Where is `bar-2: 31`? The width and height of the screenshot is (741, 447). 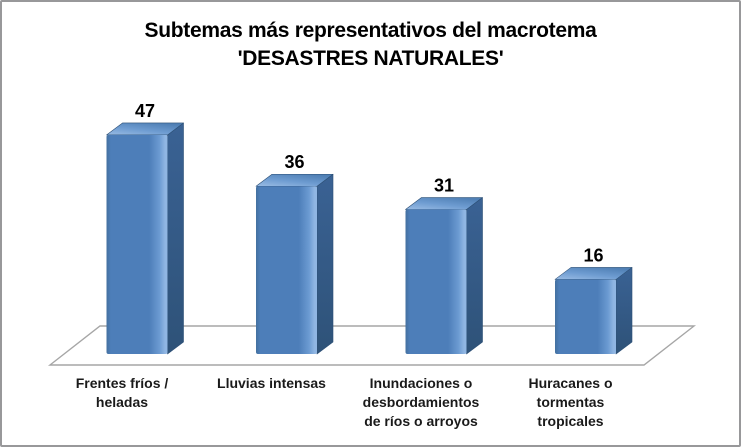
bar-2: 31 is located at coordinates (444, 265).